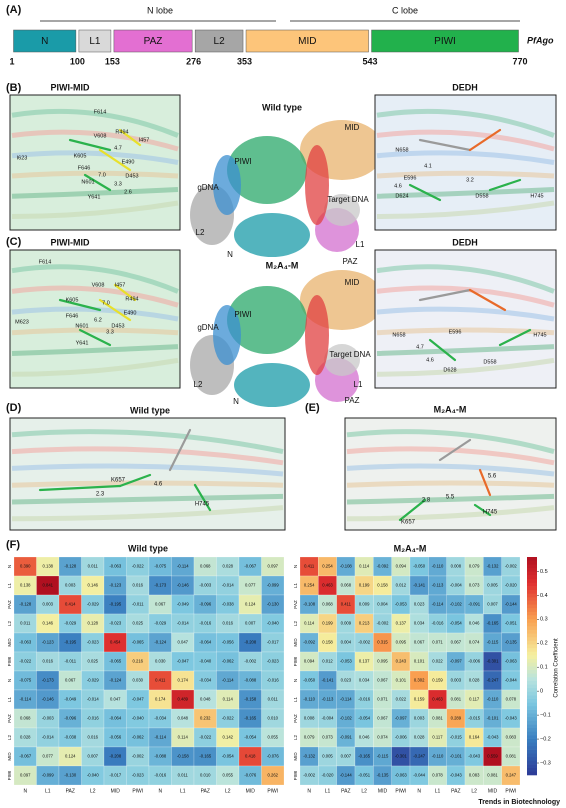 The height and width of the screenshot is (808, 566). What do you see at coordinates (183, 775) in the screenshot?
I see `cell-value: 0.011` at bounding box center [183, 775].